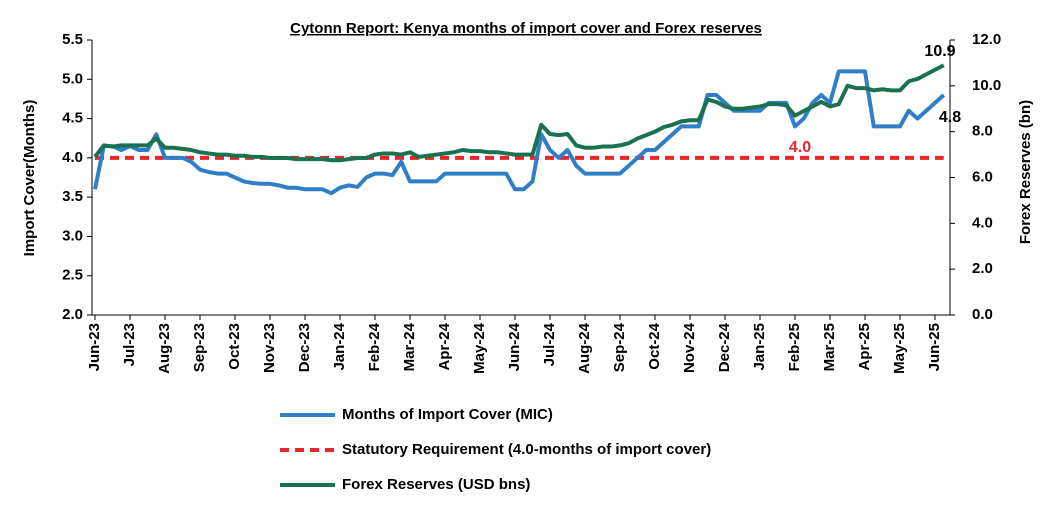 The height and width of the screenshot is (508, 1044). What do you see at coordinates (864, 347) in the screenshot?
I see `x-tick-label: Apr-25` at bounding box center [864, 347].